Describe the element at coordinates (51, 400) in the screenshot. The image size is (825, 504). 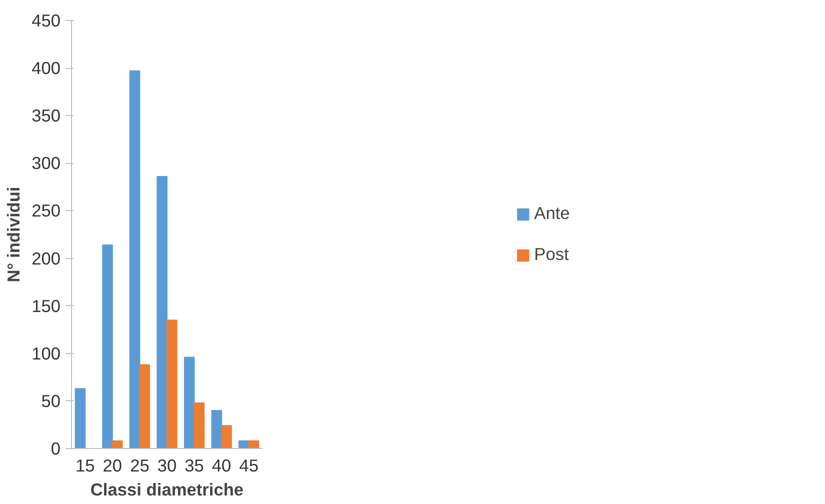
I see `y-tick-label: 50` at that location.